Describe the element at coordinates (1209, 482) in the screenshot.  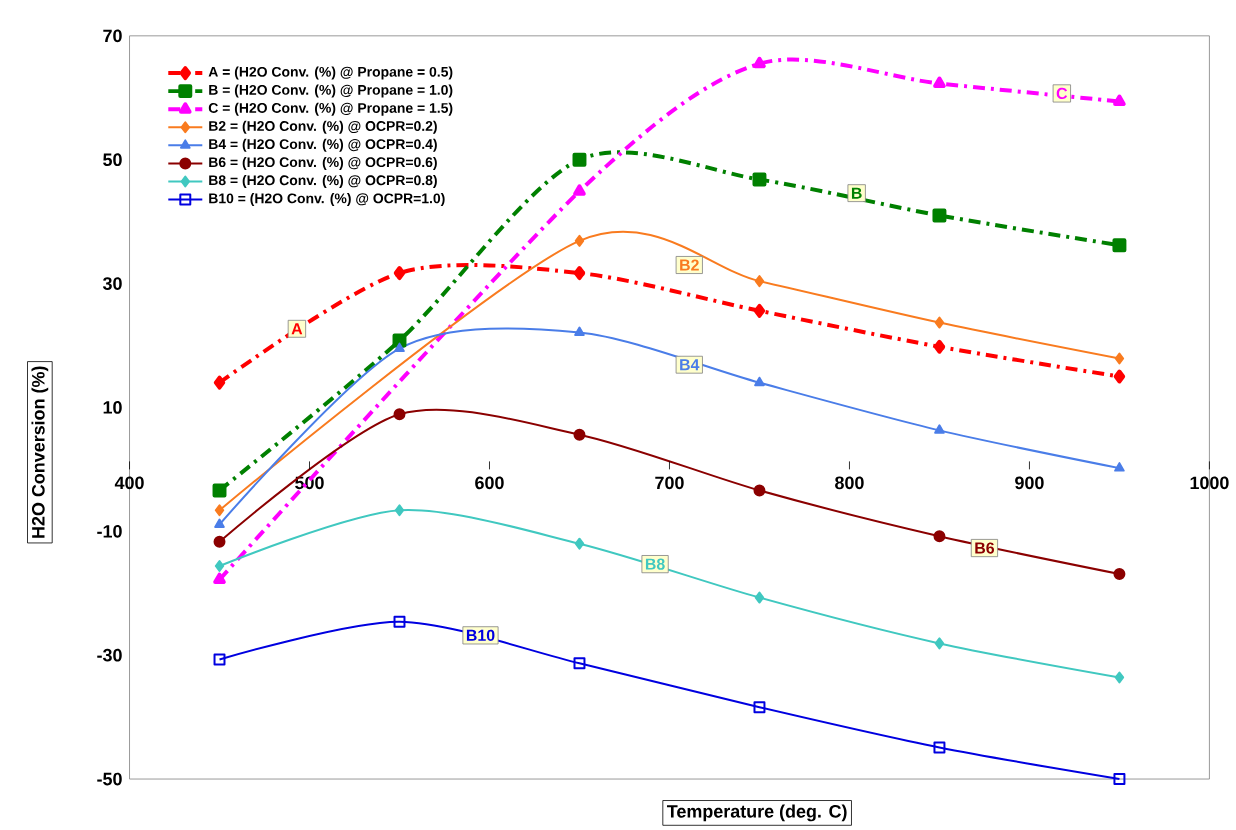
I see `x-tick-label: 1000` at that location.